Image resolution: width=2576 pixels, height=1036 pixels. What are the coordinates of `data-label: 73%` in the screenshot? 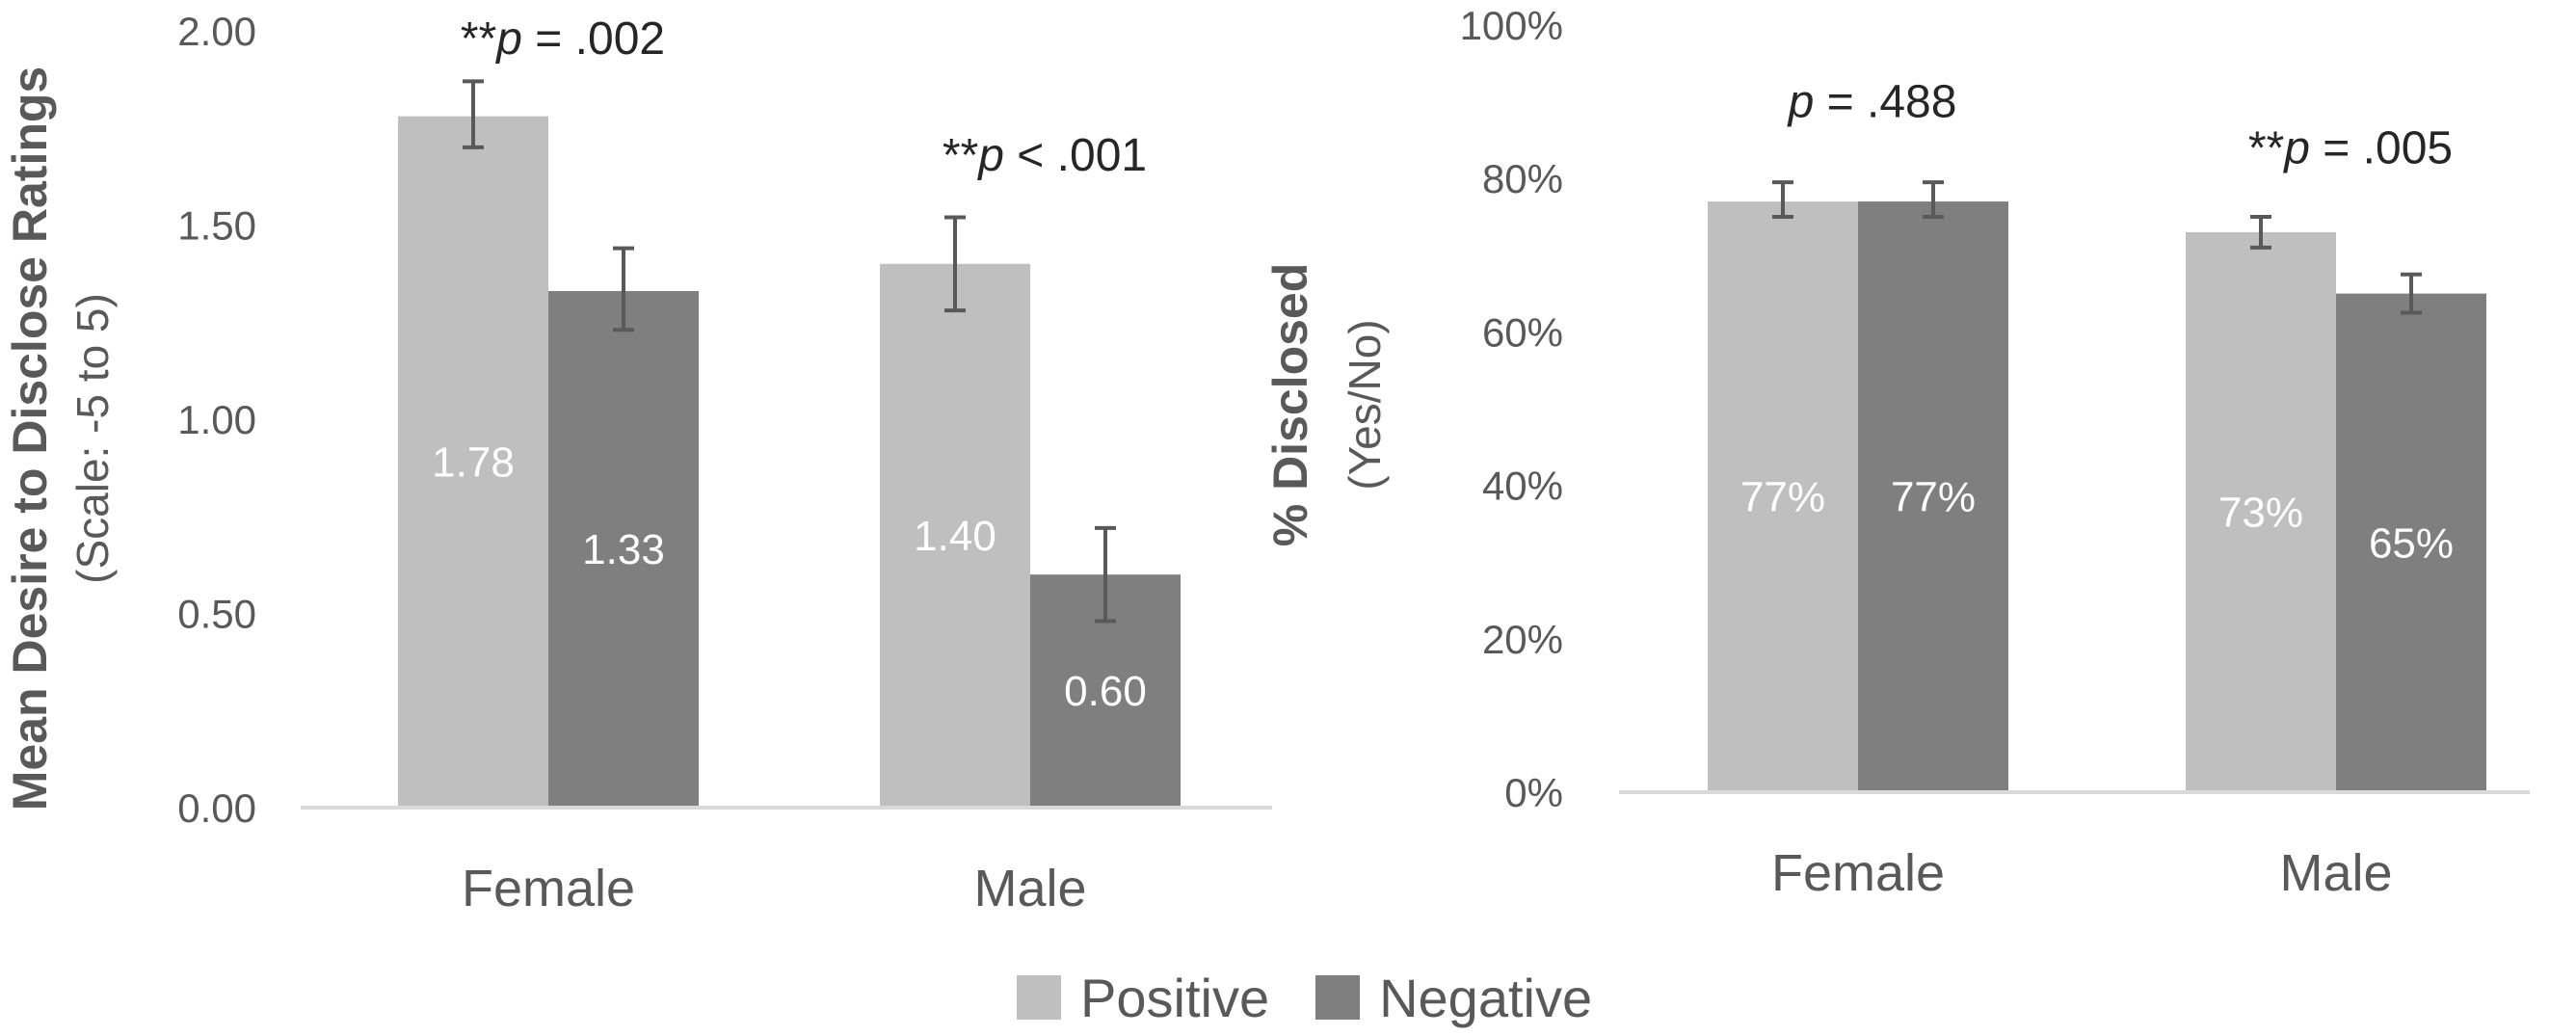 It's located at (2260, 512).